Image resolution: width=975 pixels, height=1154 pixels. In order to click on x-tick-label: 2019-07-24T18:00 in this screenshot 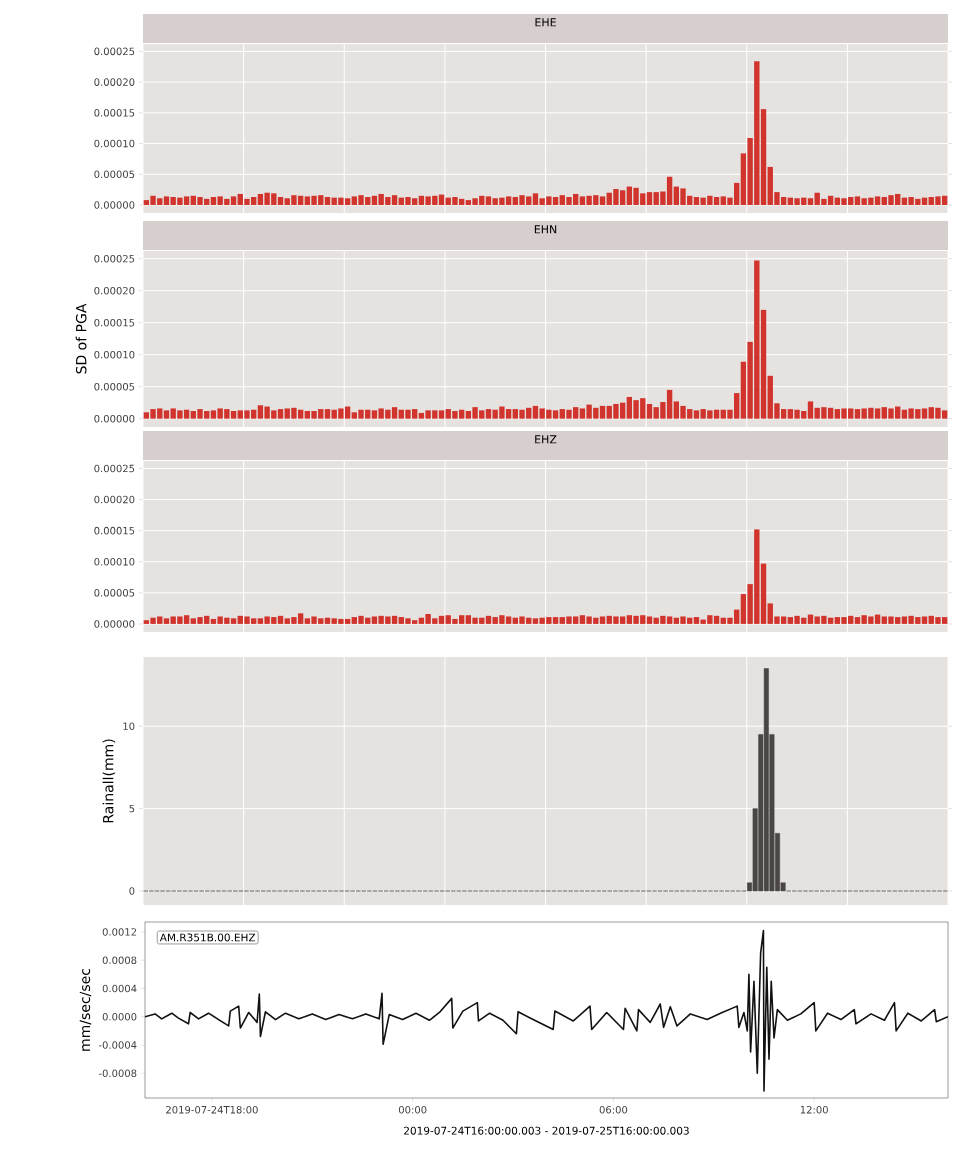, I will do `click(212, 1109)`.